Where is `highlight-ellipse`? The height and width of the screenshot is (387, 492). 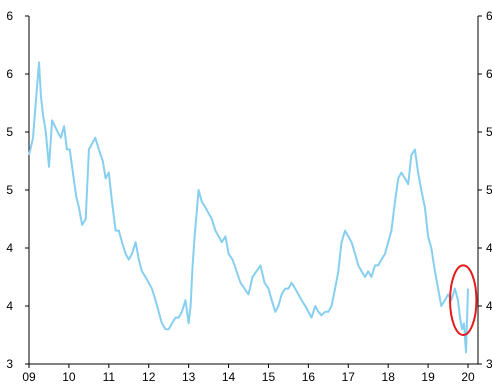
highlight-ellipse is located at coordinates (463, 300).